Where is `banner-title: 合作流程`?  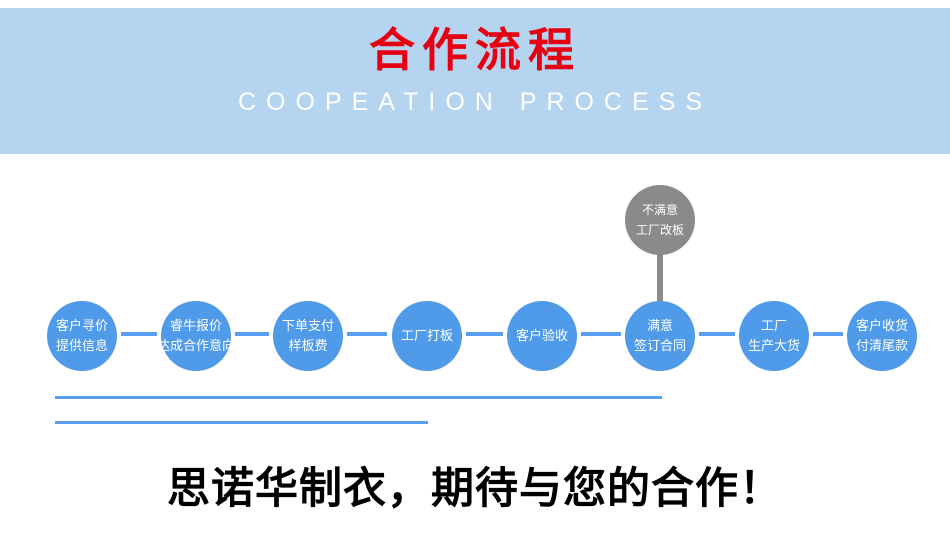
banner-title: 合作流程 is located at coordinates (475, 50).